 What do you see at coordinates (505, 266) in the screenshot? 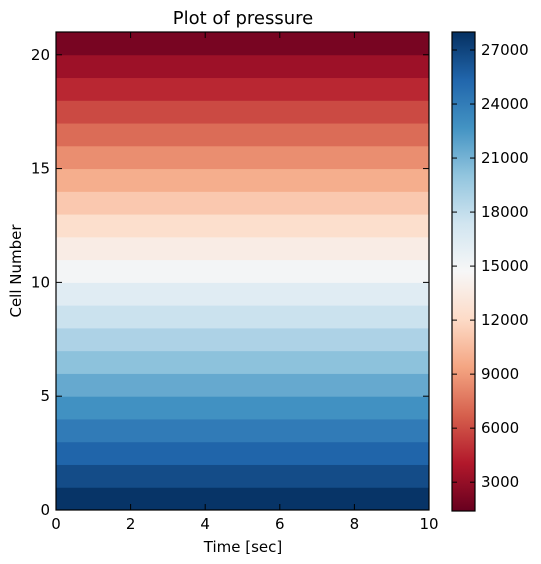
I see `colorbar-tick-label: 15000` at bounding box center [505, 266].